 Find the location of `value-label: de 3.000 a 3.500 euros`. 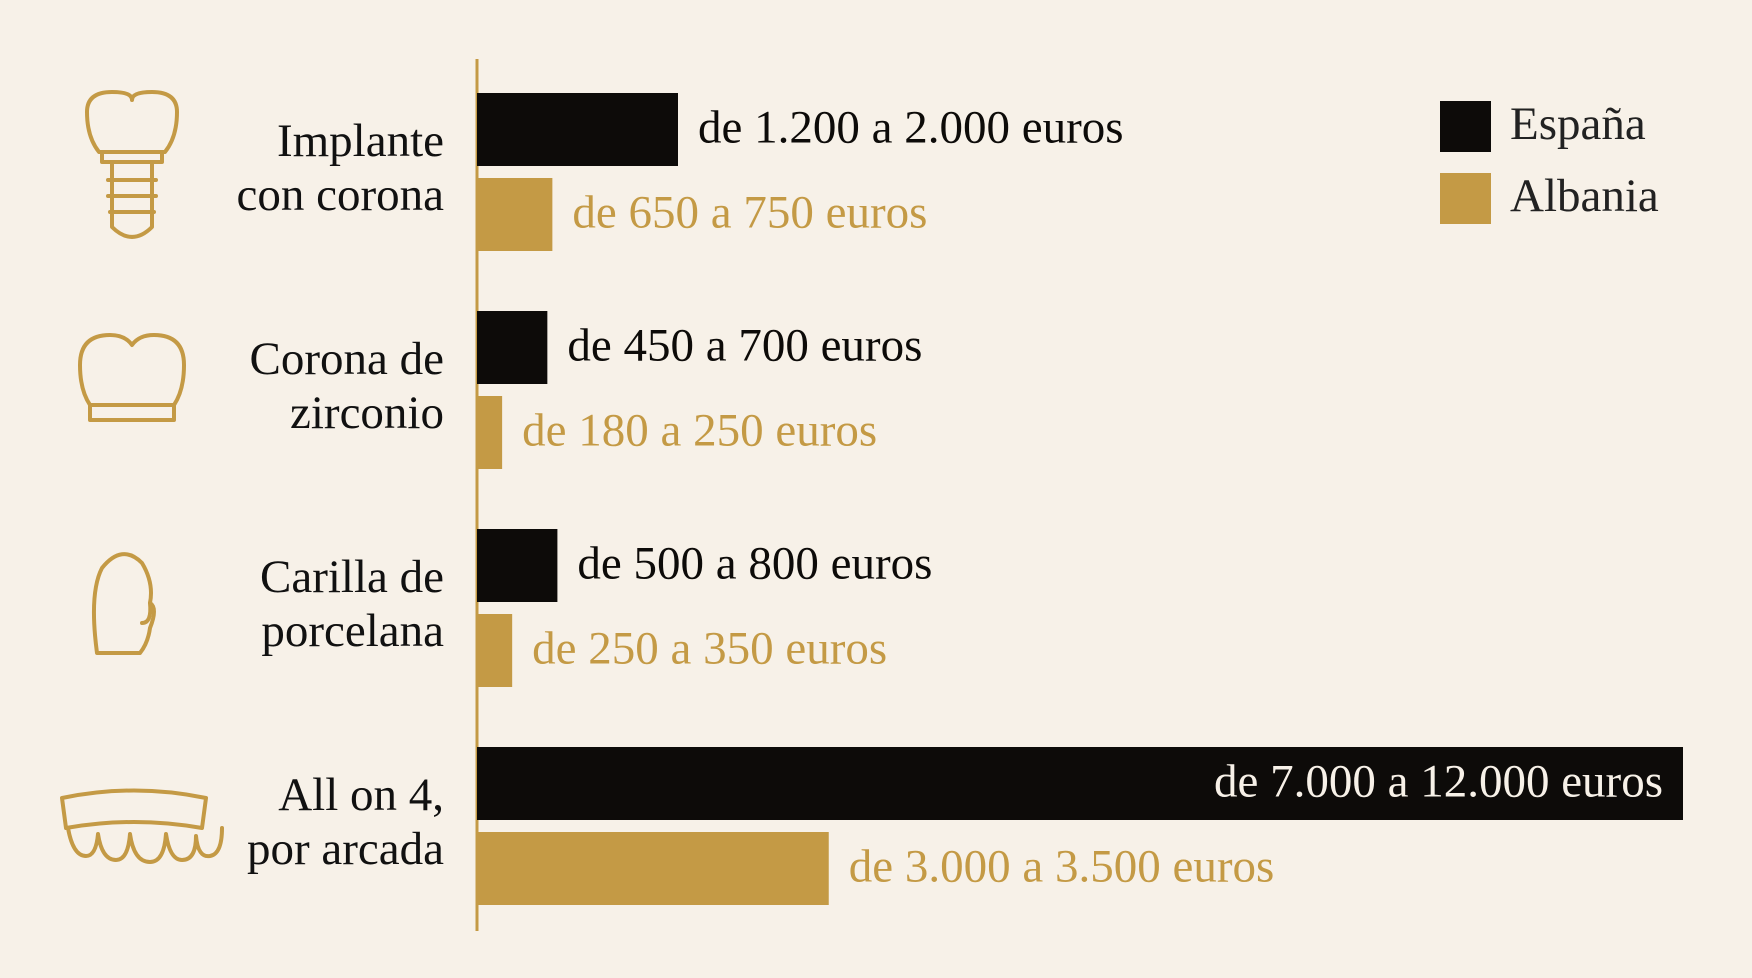

value-label: de 3.000 a 3.500 euros is located at coordinates (1062, 866).